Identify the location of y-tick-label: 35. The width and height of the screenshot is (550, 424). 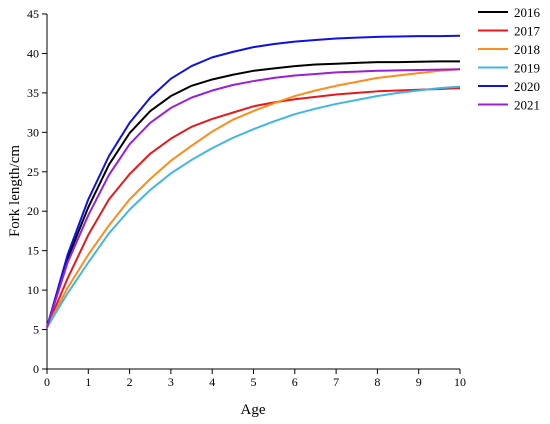
(33, 93).